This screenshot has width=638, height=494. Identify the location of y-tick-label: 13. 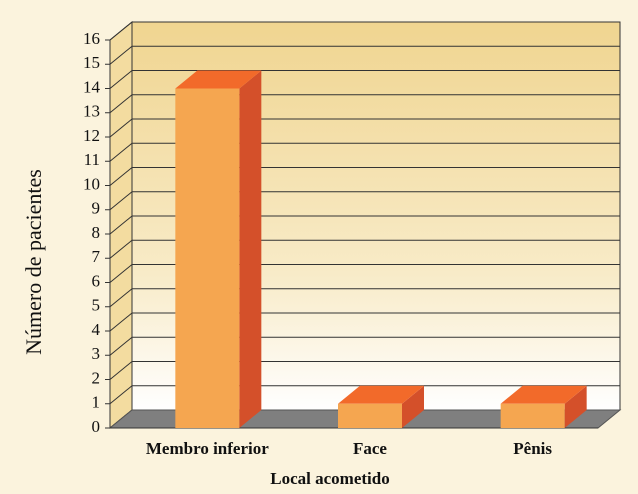
(91, 111).